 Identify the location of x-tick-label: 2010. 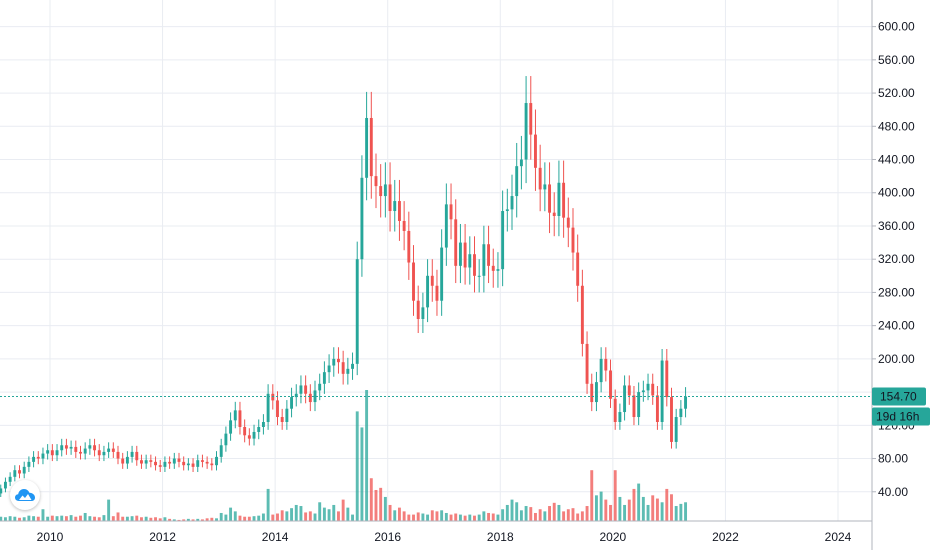
(50, 537).